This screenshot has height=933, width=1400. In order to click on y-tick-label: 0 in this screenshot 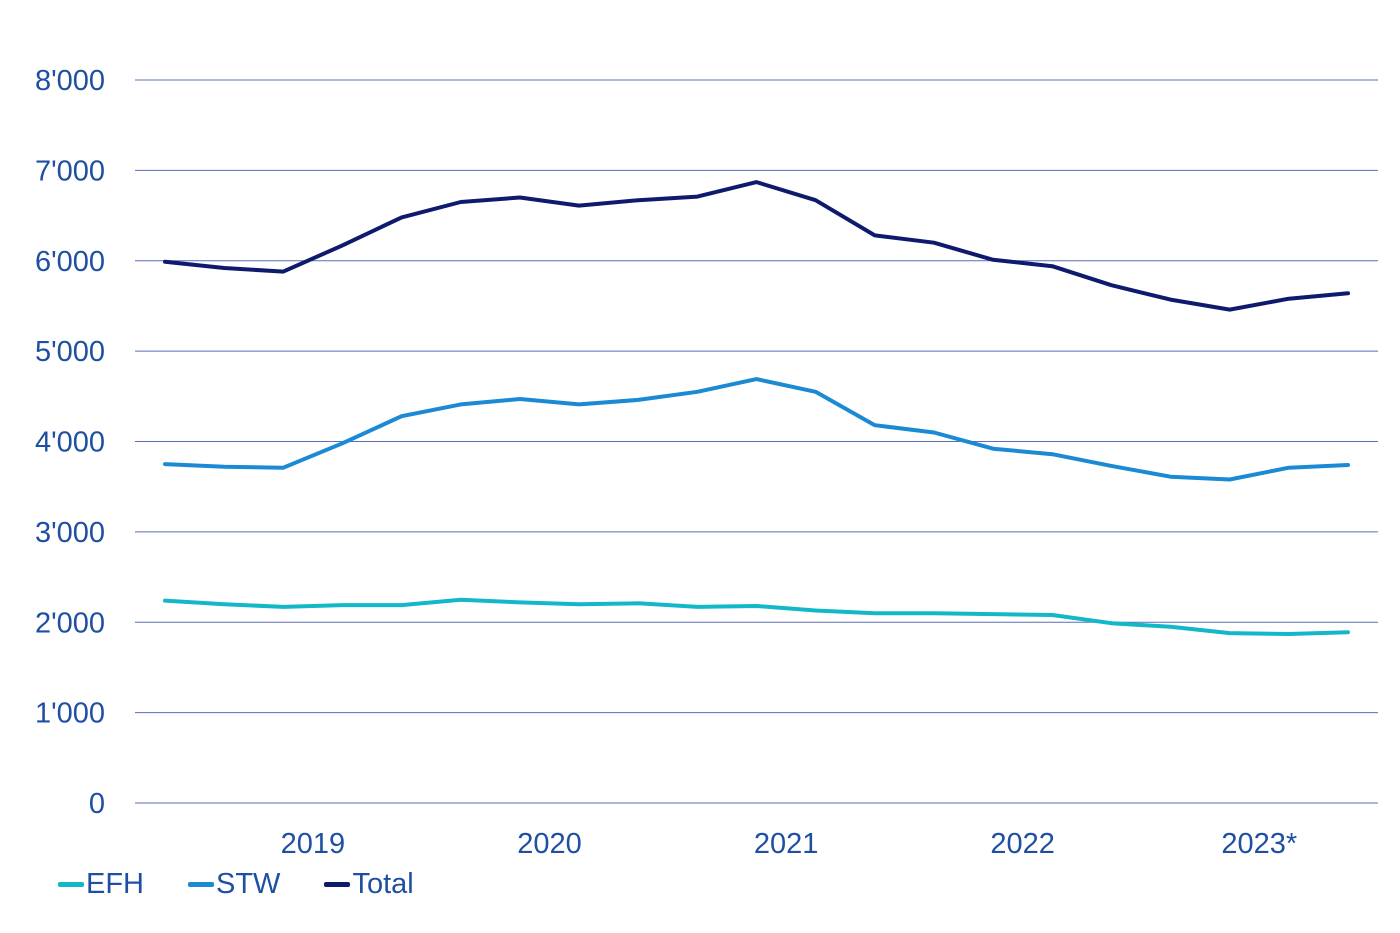, I will do `click(97, 804)`.